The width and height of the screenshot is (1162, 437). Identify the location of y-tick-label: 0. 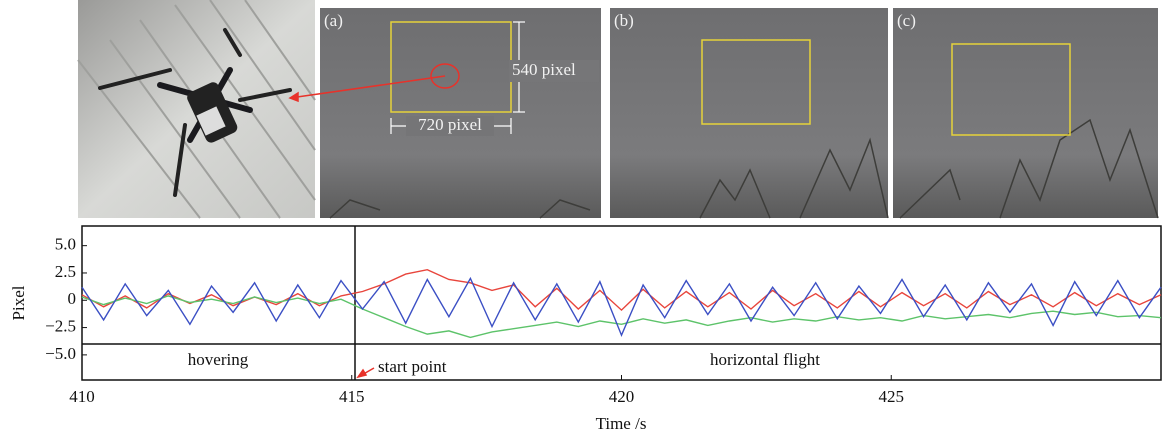
(72, 298).